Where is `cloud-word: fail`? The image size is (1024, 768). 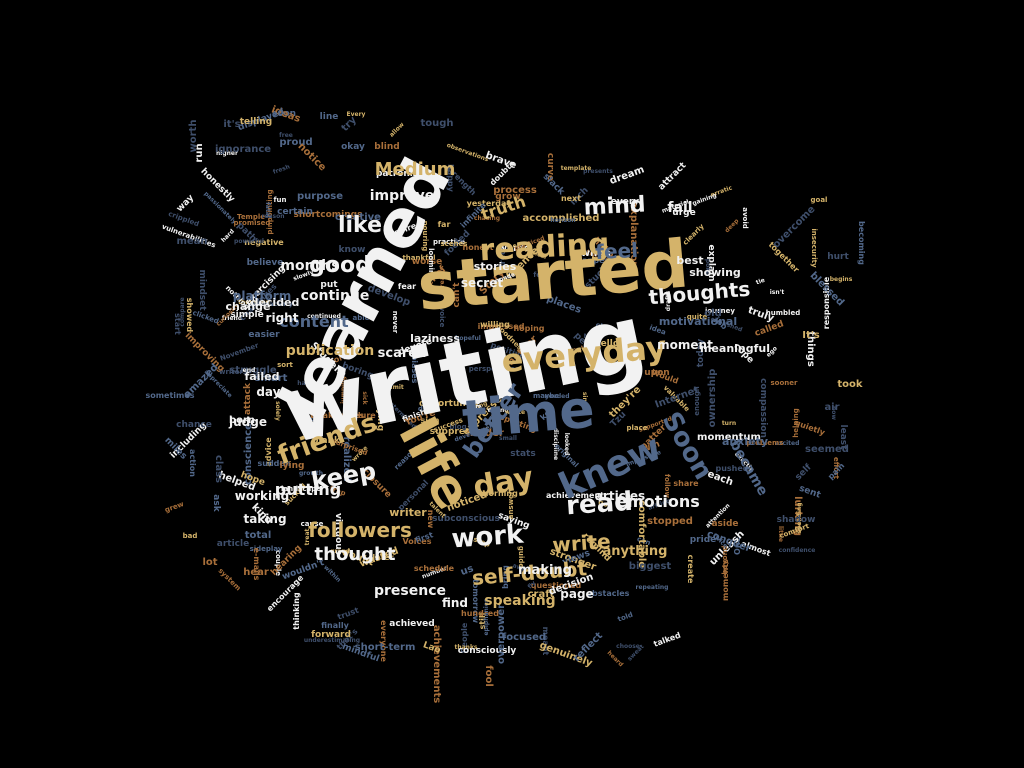 cloud-word: fail is located at coordinates (679, 208).